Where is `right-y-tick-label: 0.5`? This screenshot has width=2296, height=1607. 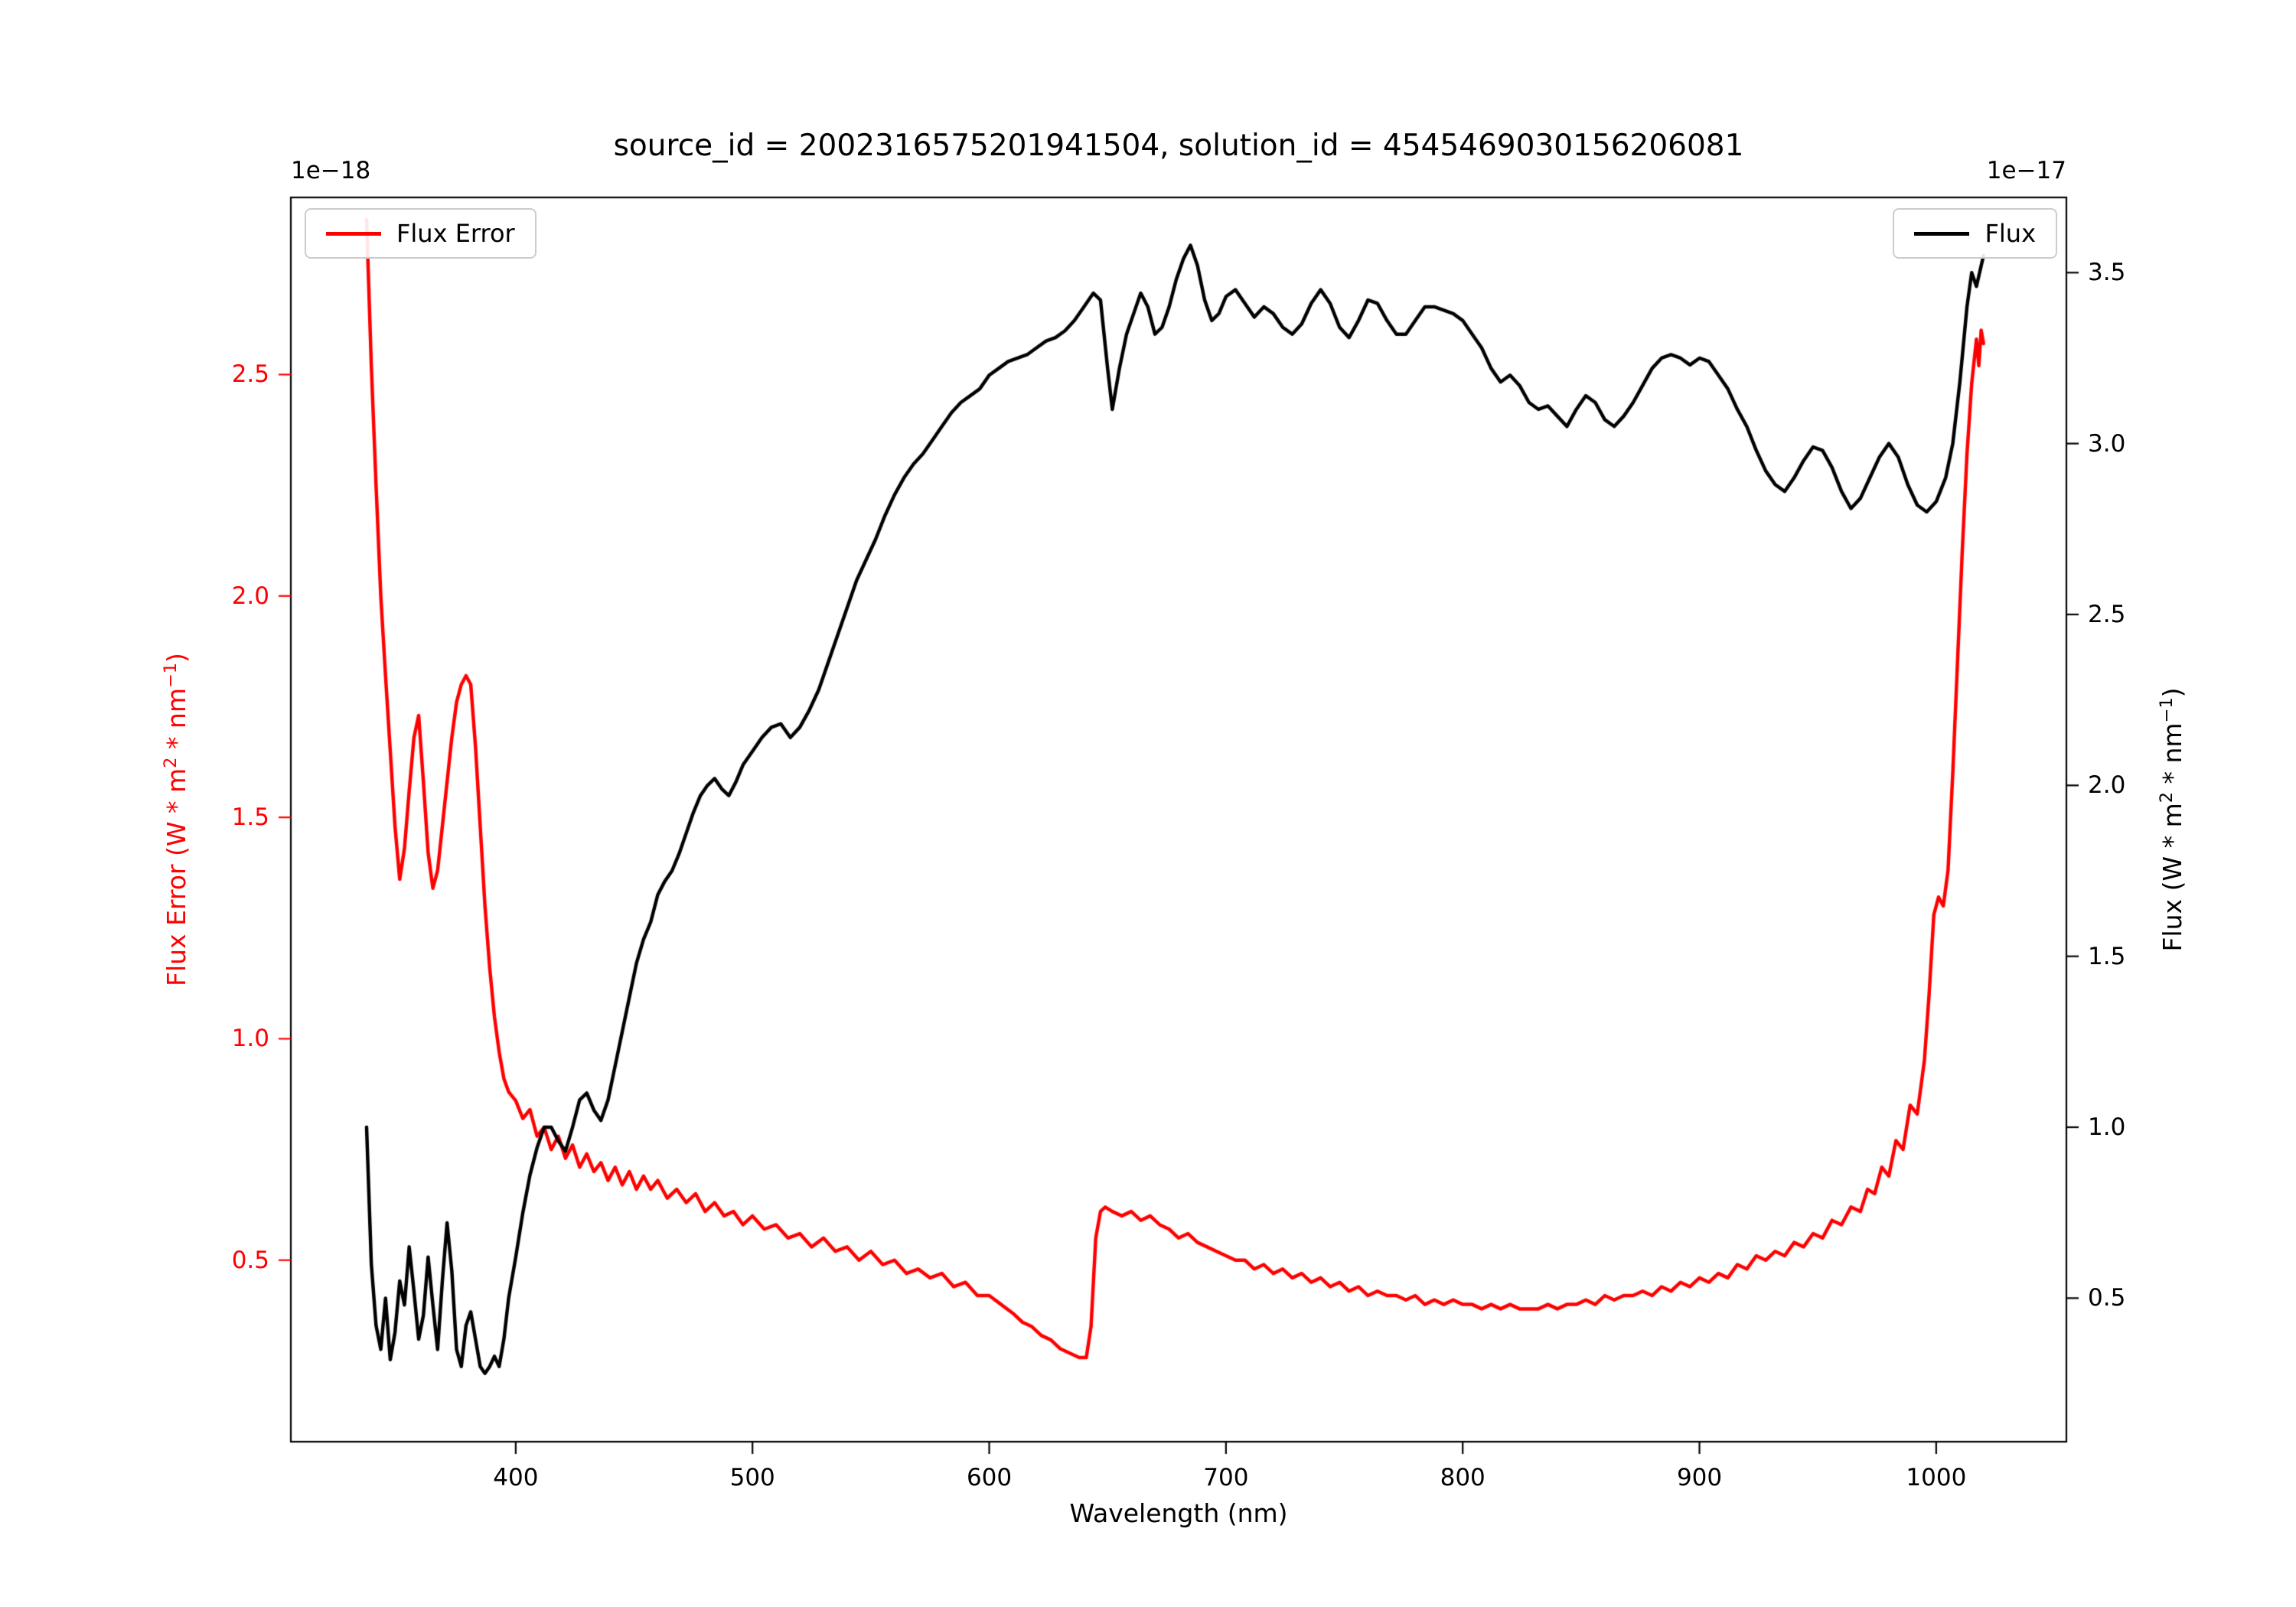 right-y-tick-label: 0.5 is located at coordinates (2107, 1298).